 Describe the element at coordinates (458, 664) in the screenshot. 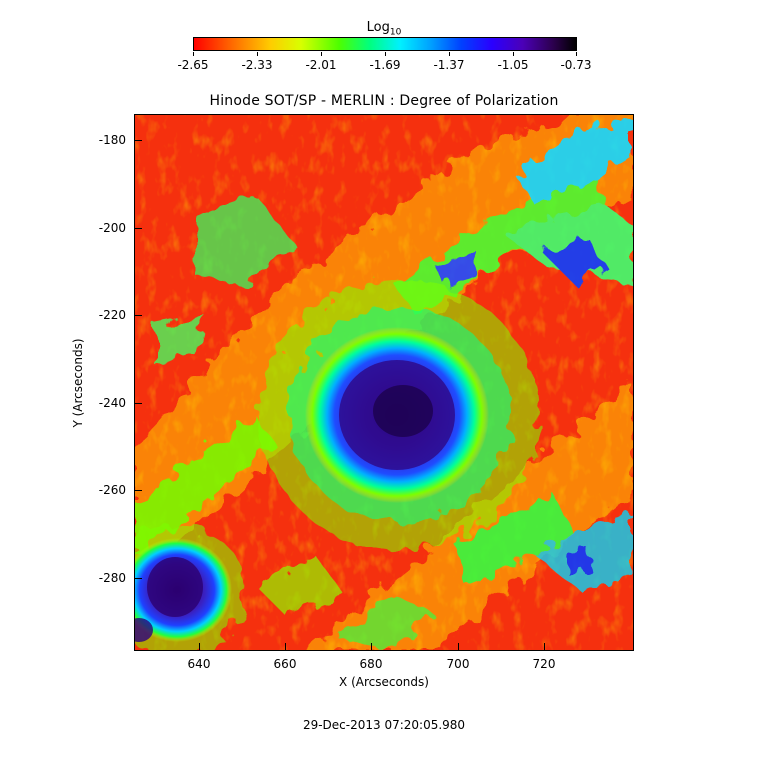

I see `x-tick-label: 700` at that location.